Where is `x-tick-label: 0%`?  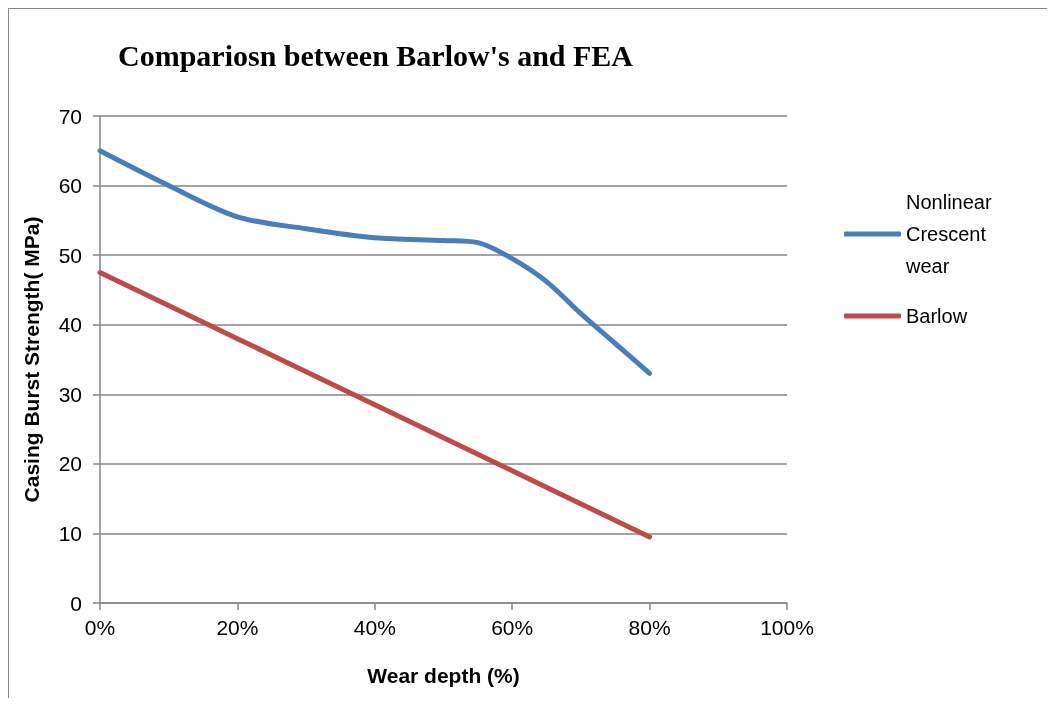
x-tick-label: 0% is located at coordinates (100, 627).